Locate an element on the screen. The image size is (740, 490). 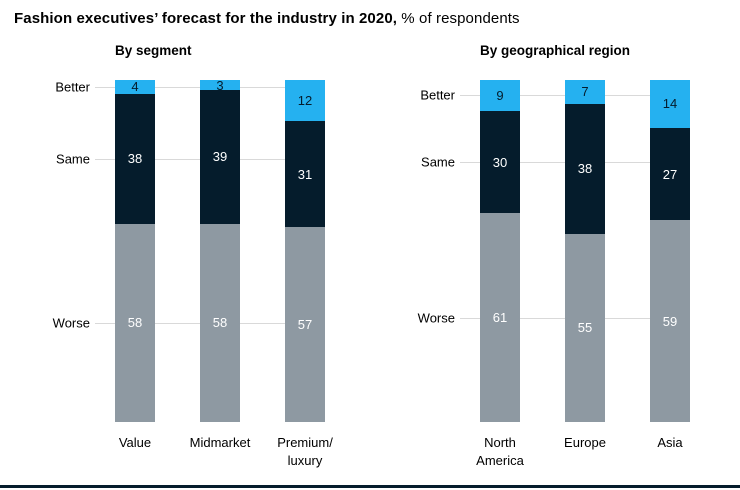
value-label: 3 is located at coordinates (220, 85).